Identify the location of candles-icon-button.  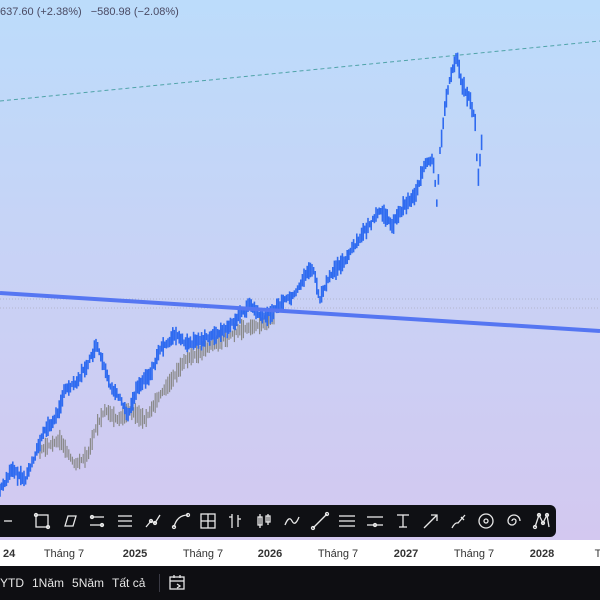
(264, 521).